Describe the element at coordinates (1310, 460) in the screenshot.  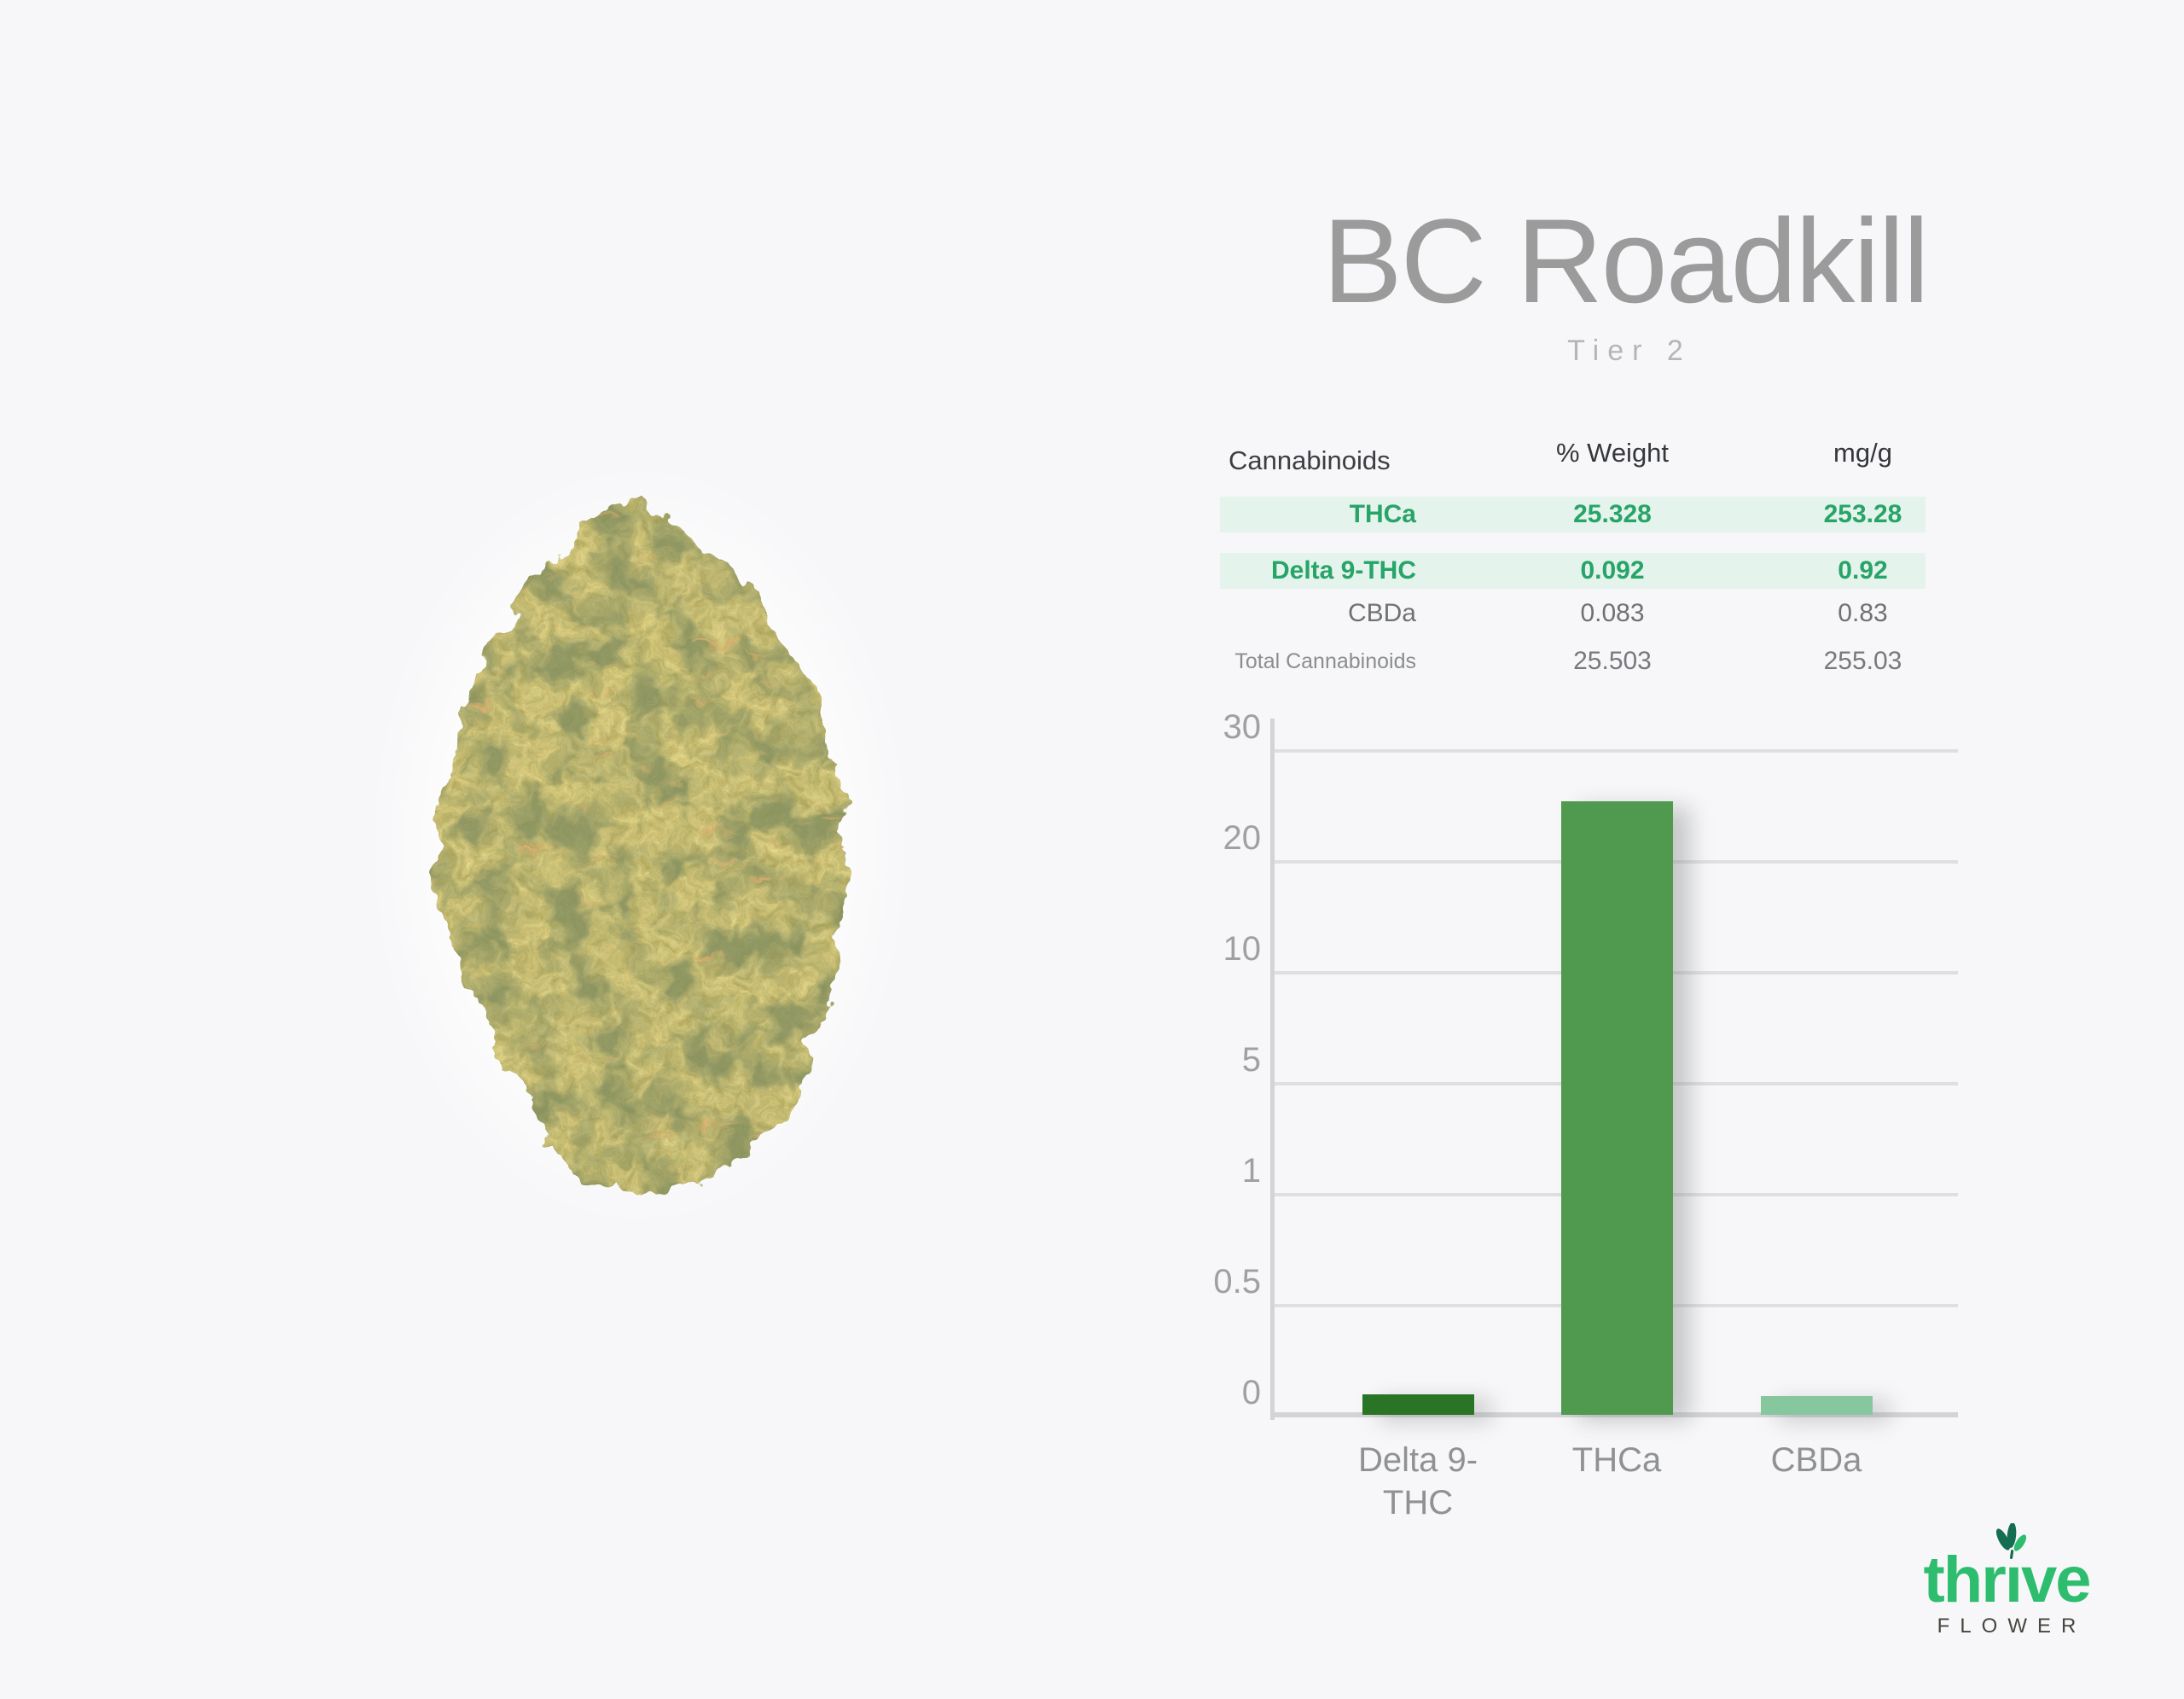
I see `col-header-cannabinoids: Cannabinoids` at that location.